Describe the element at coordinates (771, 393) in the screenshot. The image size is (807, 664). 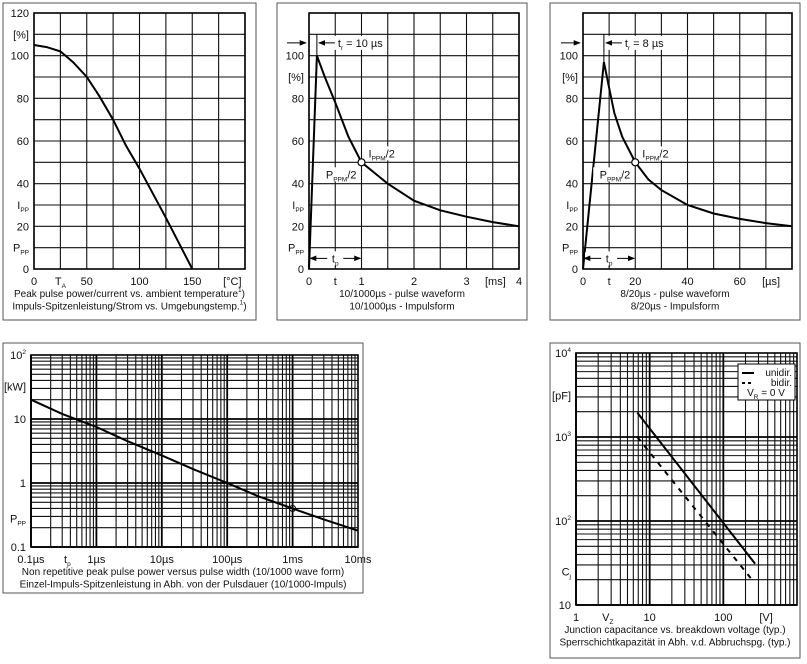
I see `legend-note-suffix: = 0 V` at that location.